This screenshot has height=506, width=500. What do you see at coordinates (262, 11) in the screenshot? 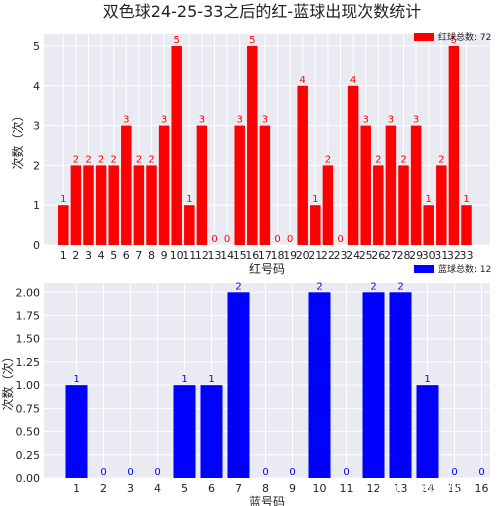
I see `figure-title: 双色球24-25-33之后的红-蓝球出现次数统计` at bounding box center [262, 11].